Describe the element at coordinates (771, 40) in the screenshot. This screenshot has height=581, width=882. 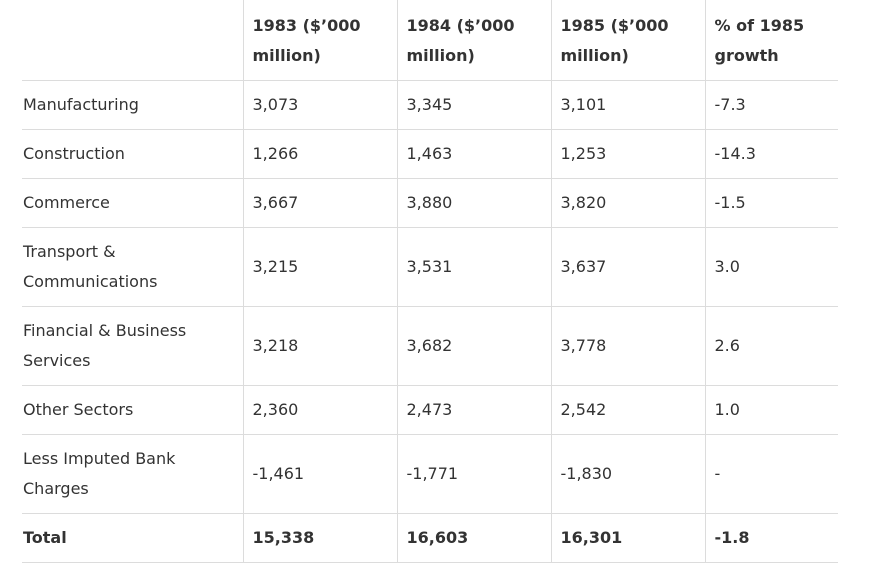
I see `header-growth: % of 1985 growth` at that location.